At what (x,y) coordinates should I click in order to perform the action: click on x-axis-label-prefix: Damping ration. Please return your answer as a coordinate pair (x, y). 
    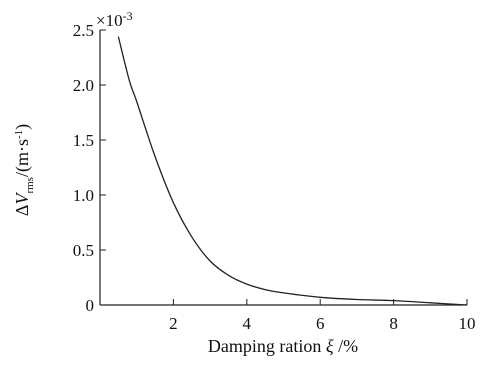
    Looking at the image, I should click on (267, 346).